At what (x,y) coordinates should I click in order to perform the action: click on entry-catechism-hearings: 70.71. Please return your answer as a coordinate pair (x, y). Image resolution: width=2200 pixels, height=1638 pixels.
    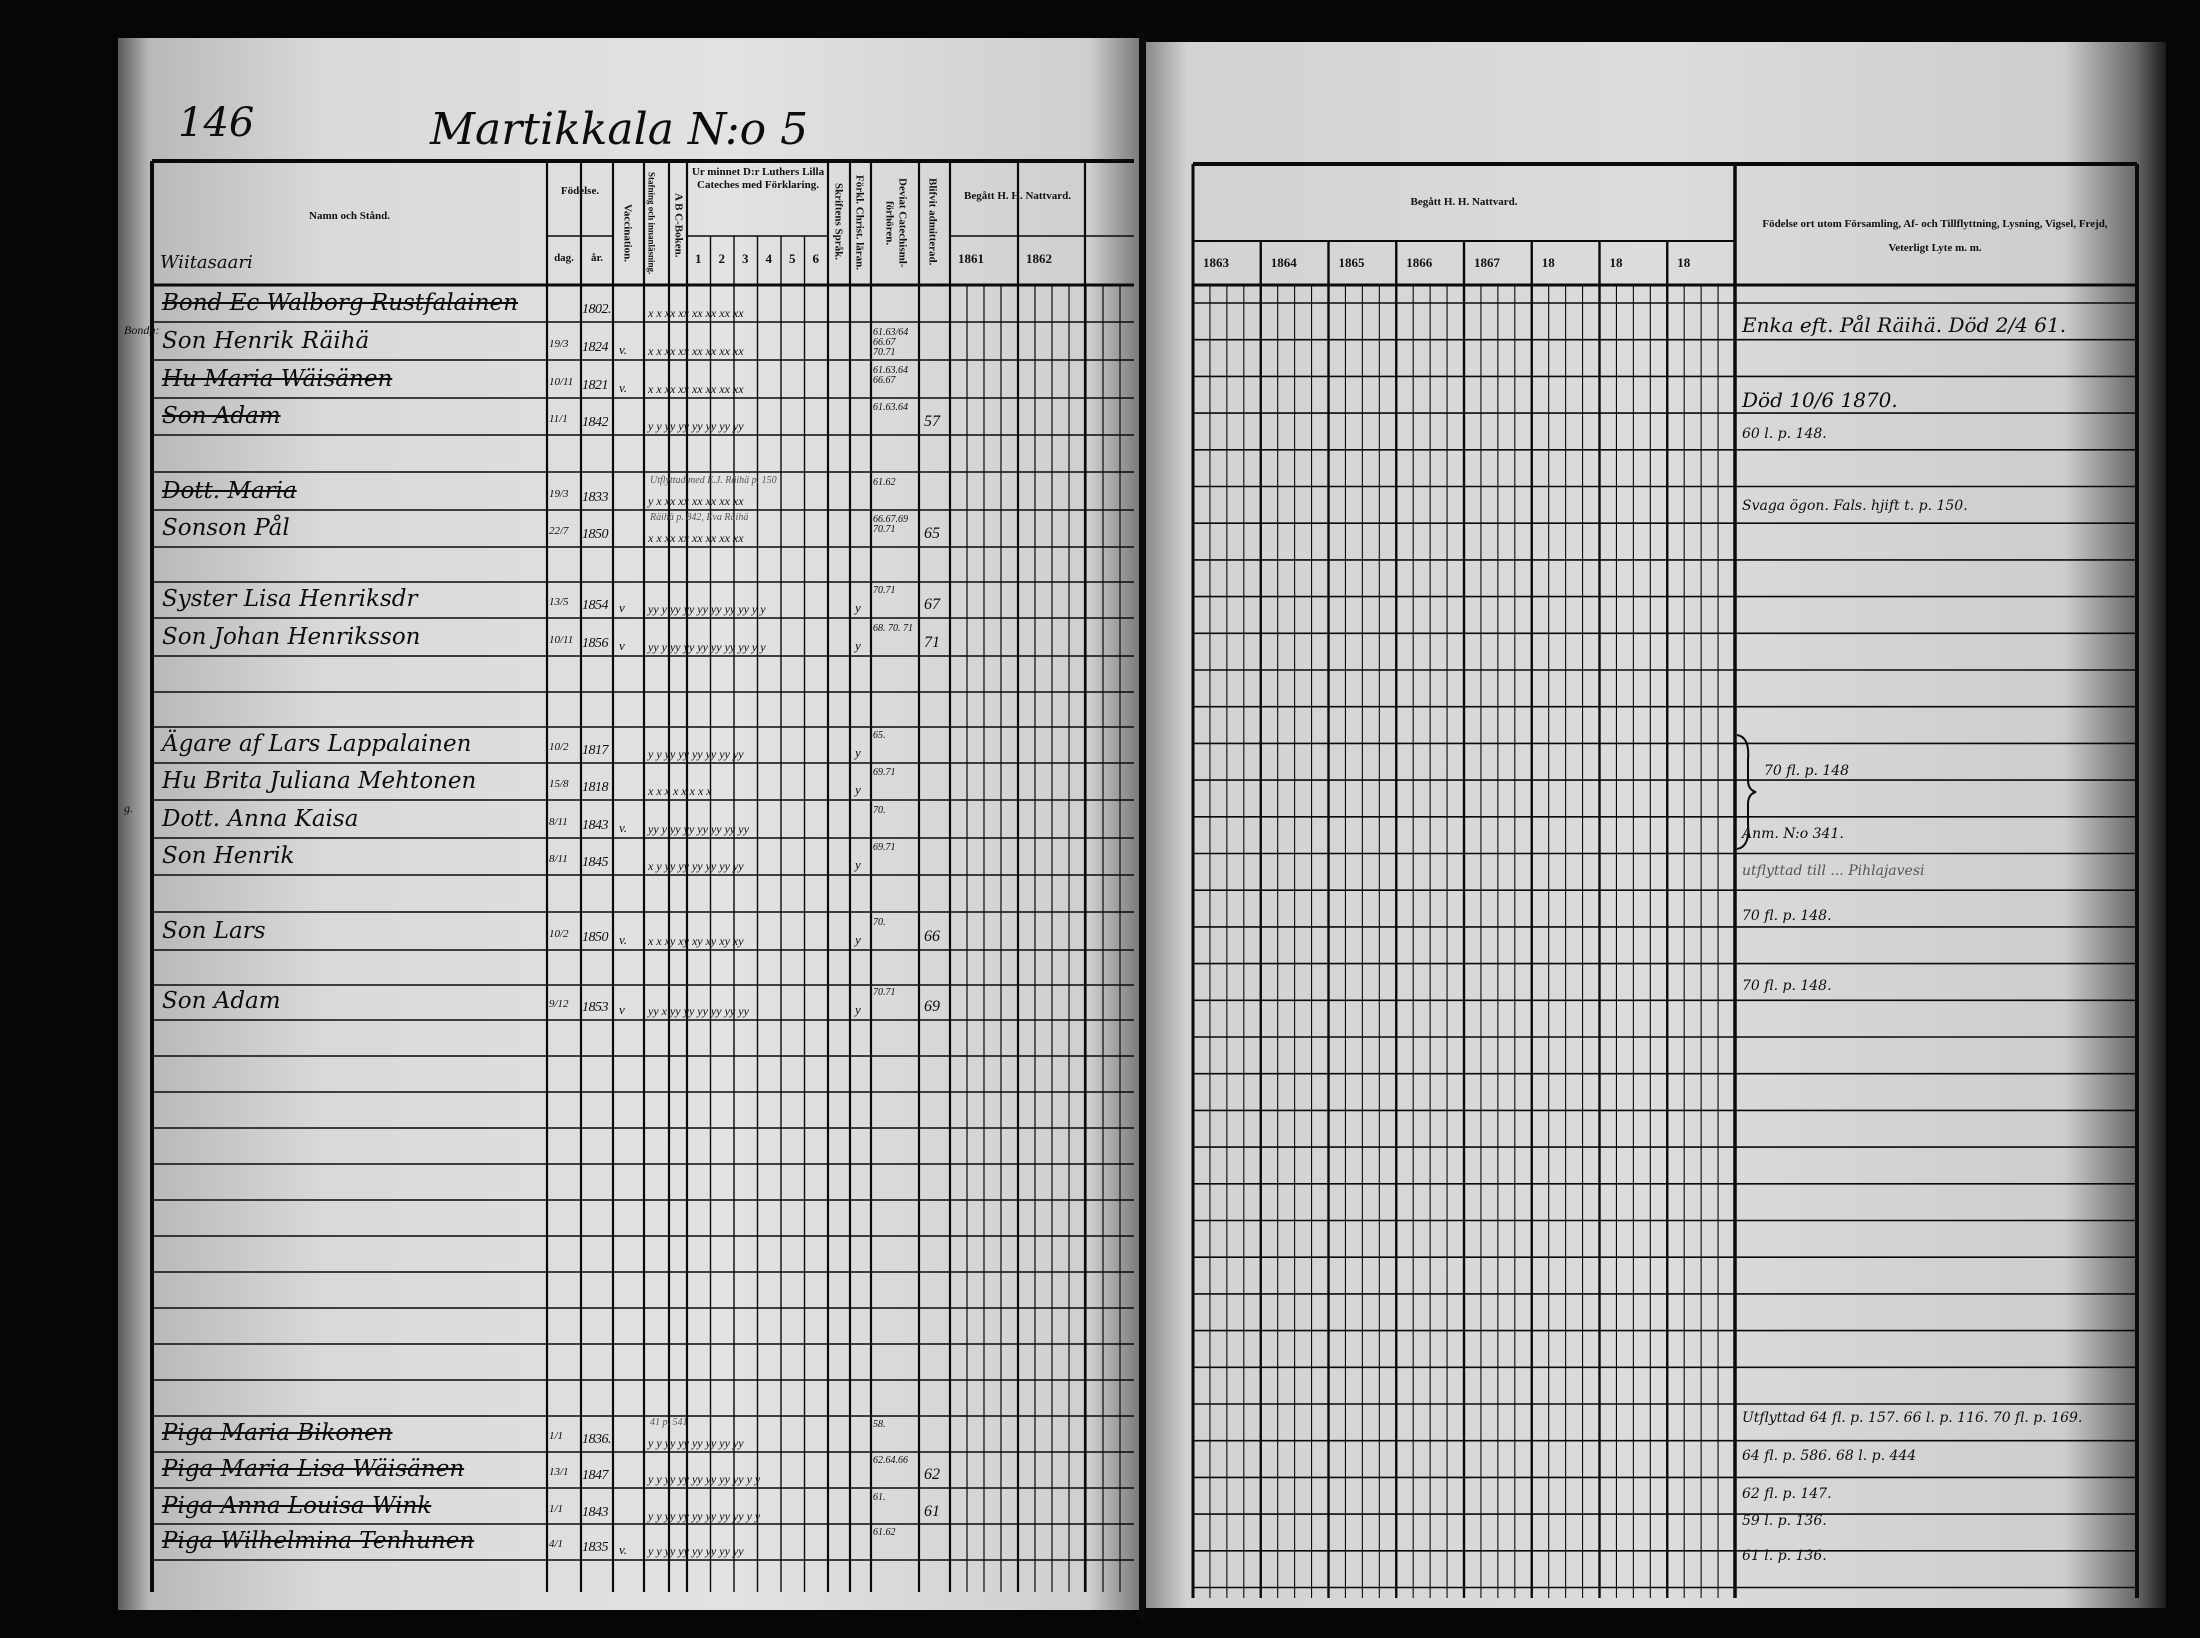
    Looking at the image, I should click on (884, 992).